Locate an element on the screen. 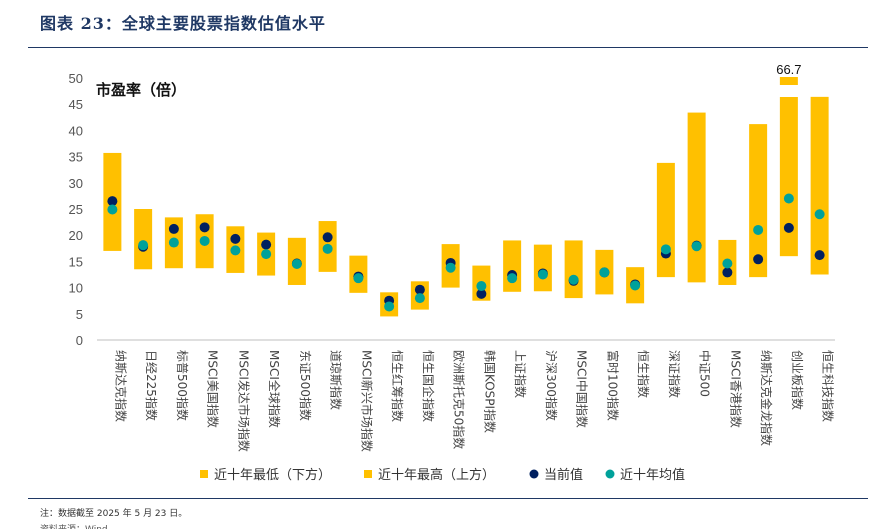 Image resolution: width=873 pixels, height=529 pixels. y-tick-label: 35 is located at coordinates (76, 157).